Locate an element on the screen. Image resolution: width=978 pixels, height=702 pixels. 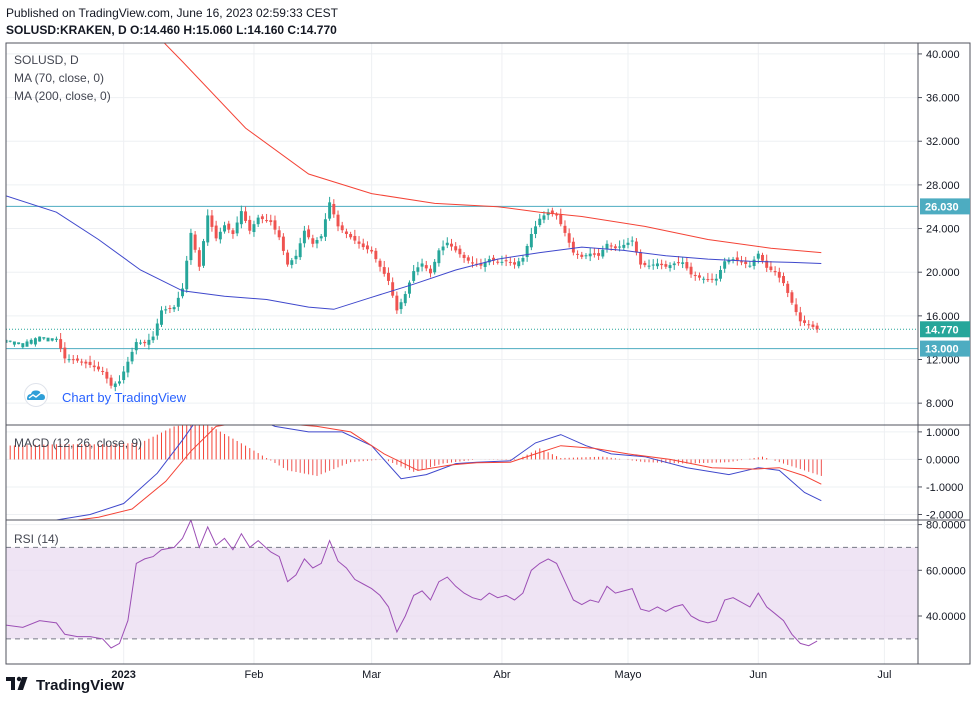
y-tick-label: -1.0000 is located at coordinates (944, 488).